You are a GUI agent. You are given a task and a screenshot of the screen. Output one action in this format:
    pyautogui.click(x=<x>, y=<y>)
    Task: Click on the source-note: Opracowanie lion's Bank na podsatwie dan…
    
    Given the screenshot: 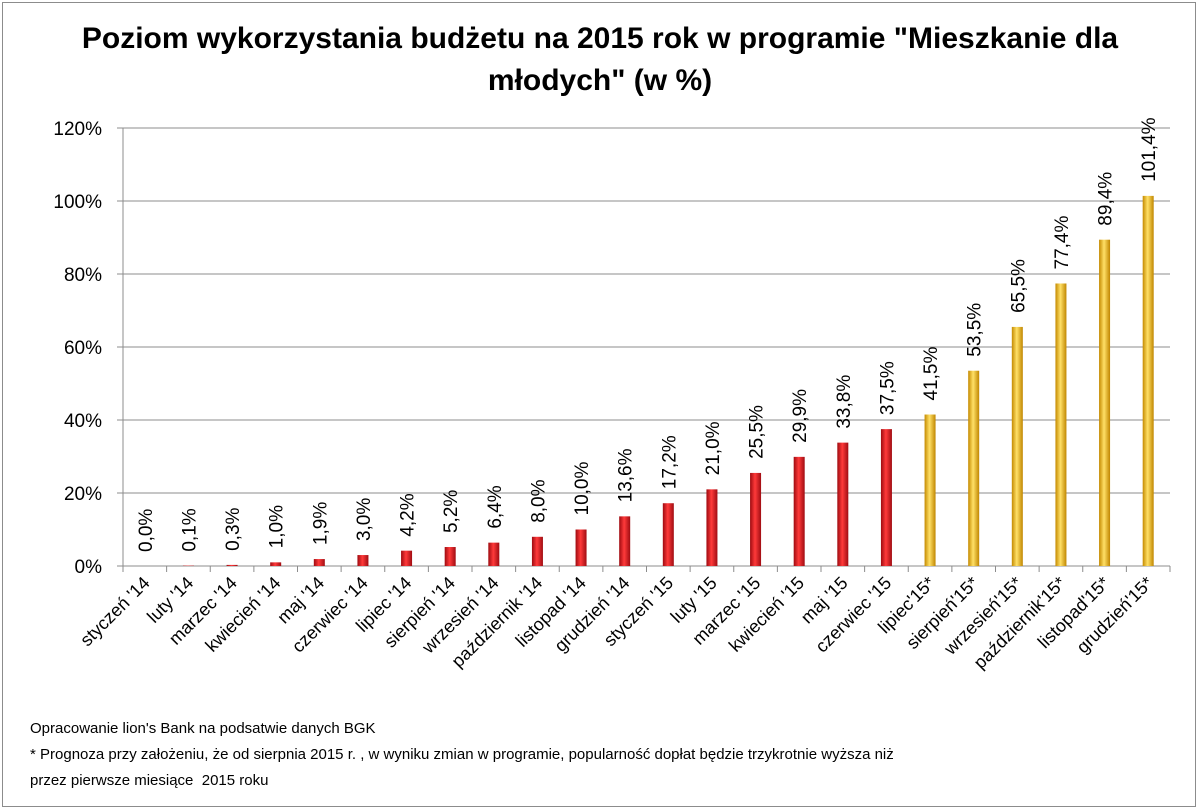 What is the action you would take?
    pyautogui.click(x=203, y=728)
    